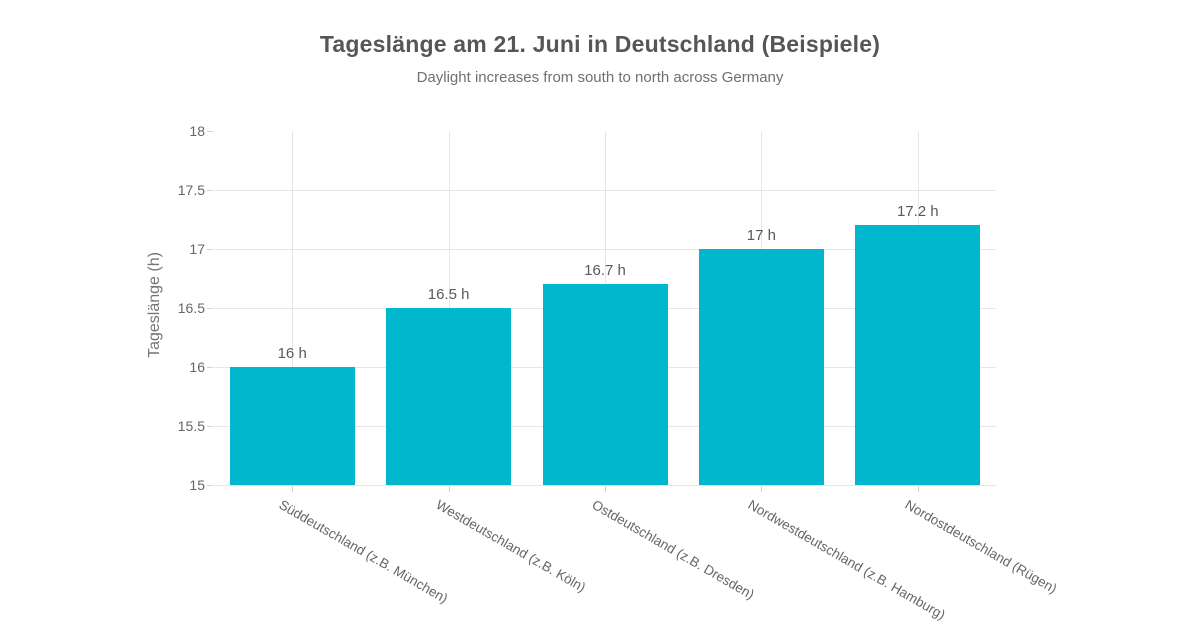 The width and height of the screenshot is (1200, 630). I want to click on bar-value-label: 17 h, so click(761, 235).